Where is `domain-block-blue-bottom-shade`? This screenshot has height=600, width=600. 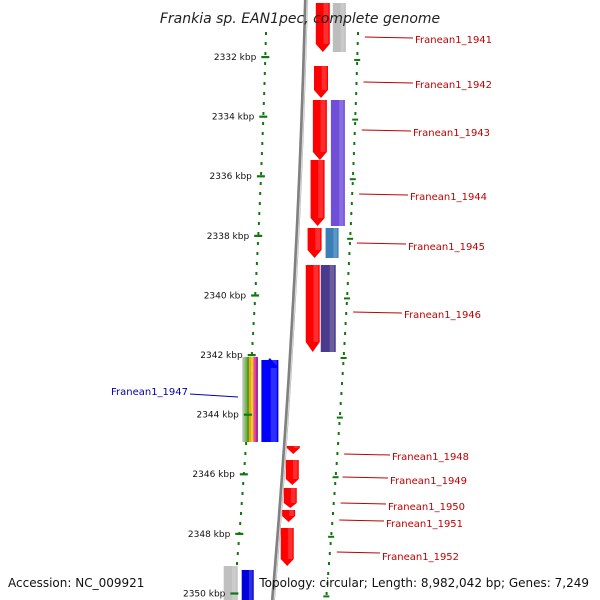 domain-block-blue-bottom-shade is located at coordinates (250, 585).